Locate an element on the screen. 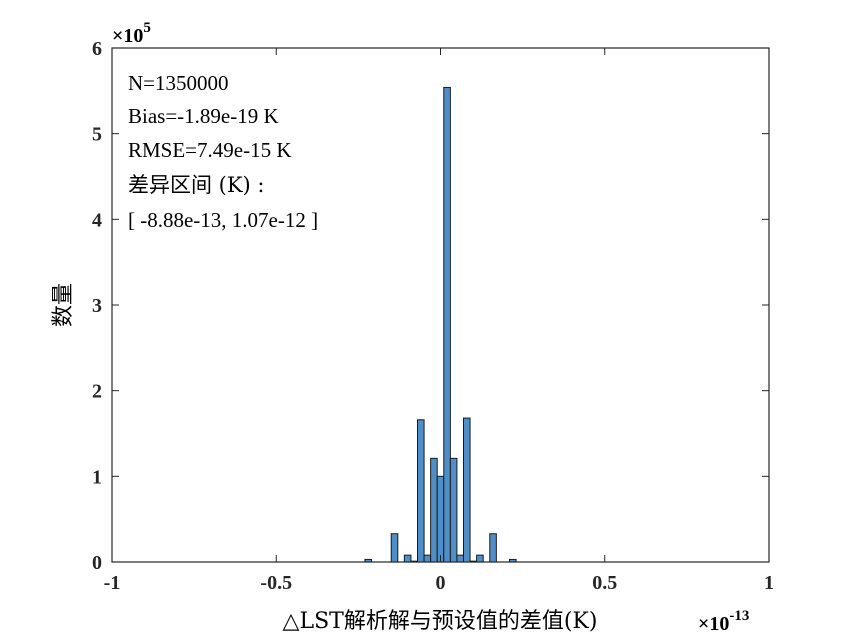 Image resolution: width=850 pixels, height=638 pixels. annotation-n: N=1350000 is located at coordinates (178, 83).